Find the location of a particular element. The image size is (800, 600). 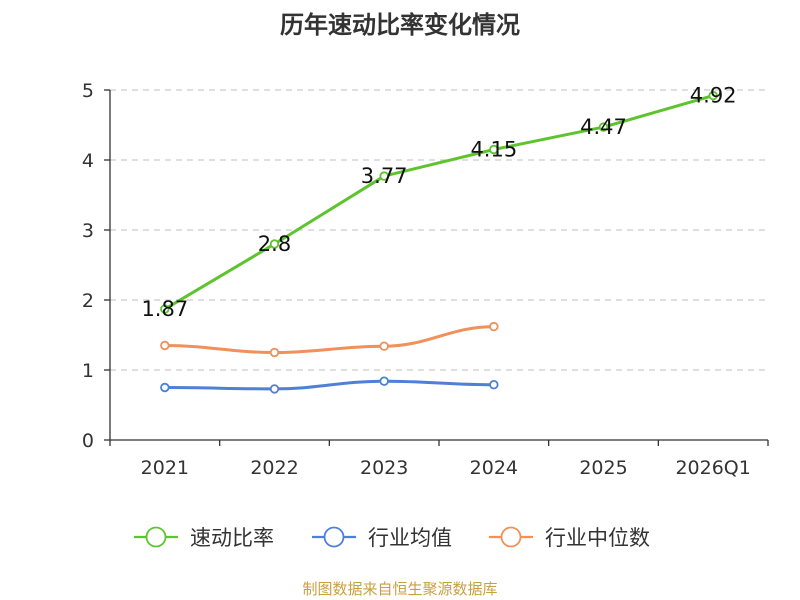

data-label: 3.77 is located at coordinates (384, 176).